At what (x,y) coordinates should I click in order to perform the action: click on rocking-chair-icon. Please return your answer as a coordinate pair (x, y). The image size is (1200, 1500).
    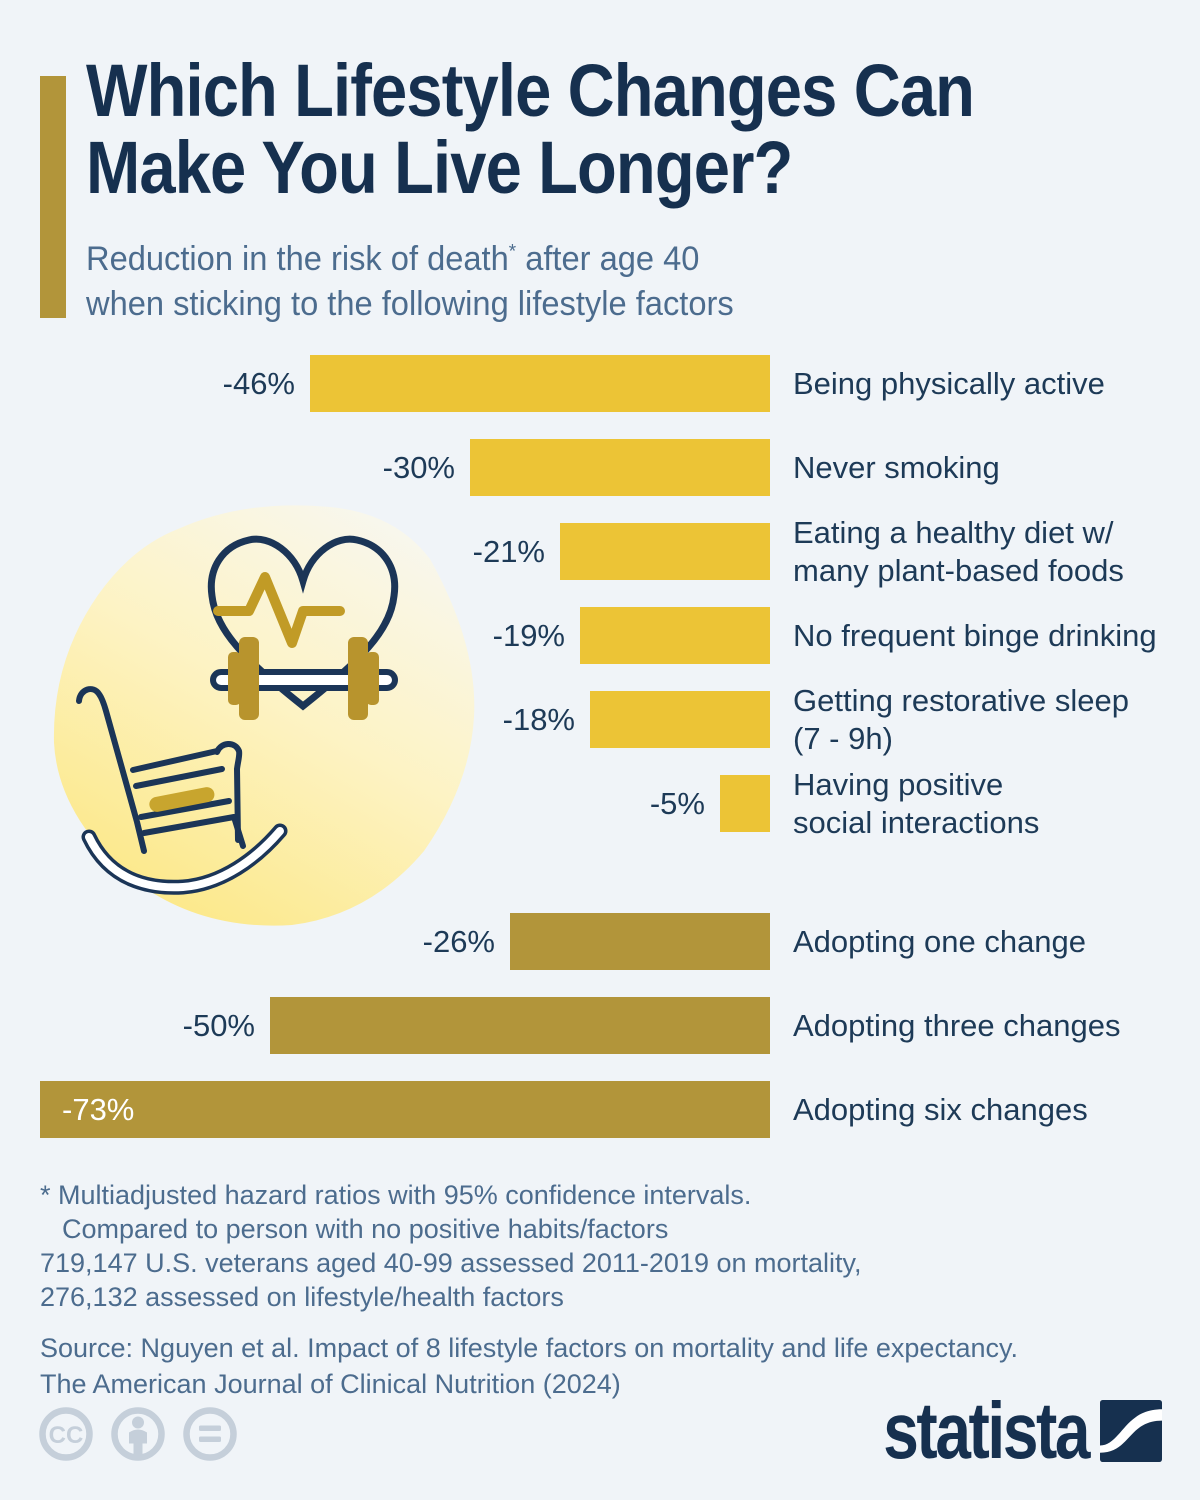
    Looking at the image, I should click on (182, 790).